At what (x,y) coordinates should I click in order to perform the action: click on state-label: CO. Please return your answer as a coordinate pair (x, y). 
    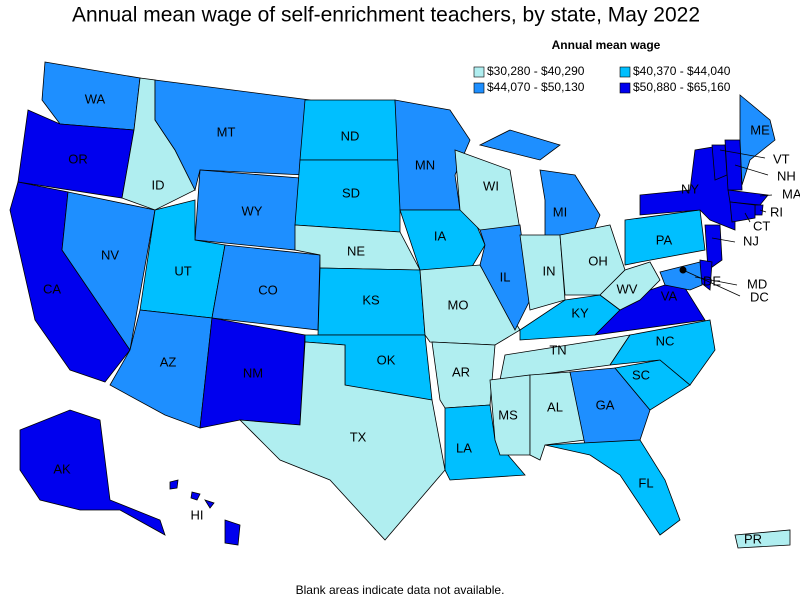
    Looking at the image, I should click on (268, 289).